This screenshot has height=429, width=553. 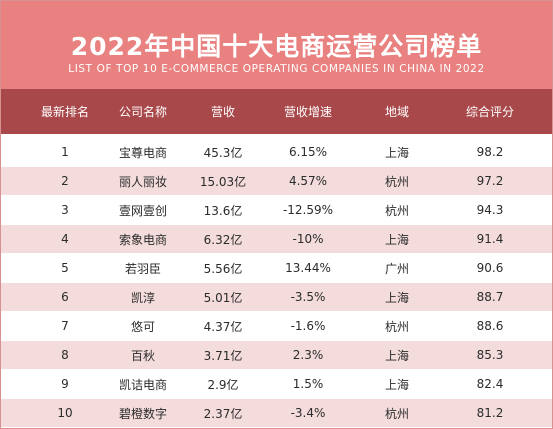 What do you see at coordinates (308, 268) in the screenshot?
I see `cell-growth: 13.44%` at bounding box center [308, 268].